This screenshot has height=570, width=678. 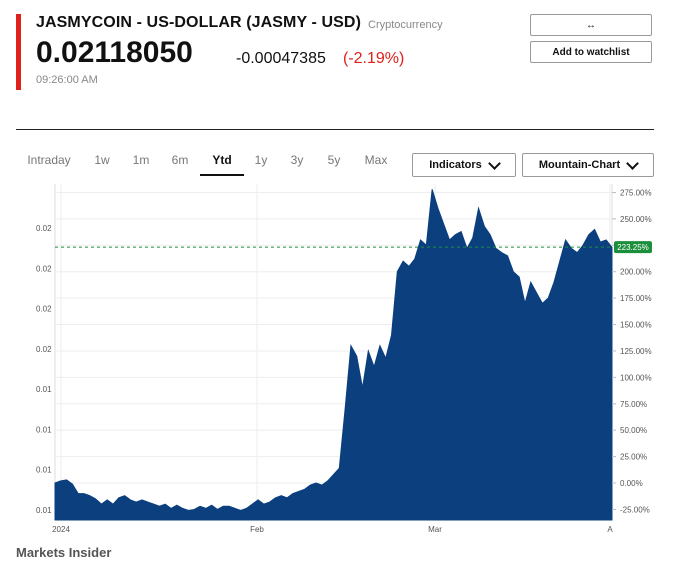 I want to click on accent-bar, so click(x=18, y=52).